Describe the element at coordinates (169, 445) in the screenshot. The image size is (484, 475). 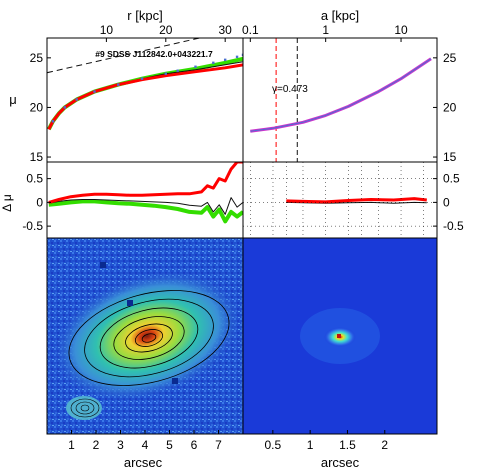
I see `galaxy-image-left-x-tick-label-4: 5` at that location.